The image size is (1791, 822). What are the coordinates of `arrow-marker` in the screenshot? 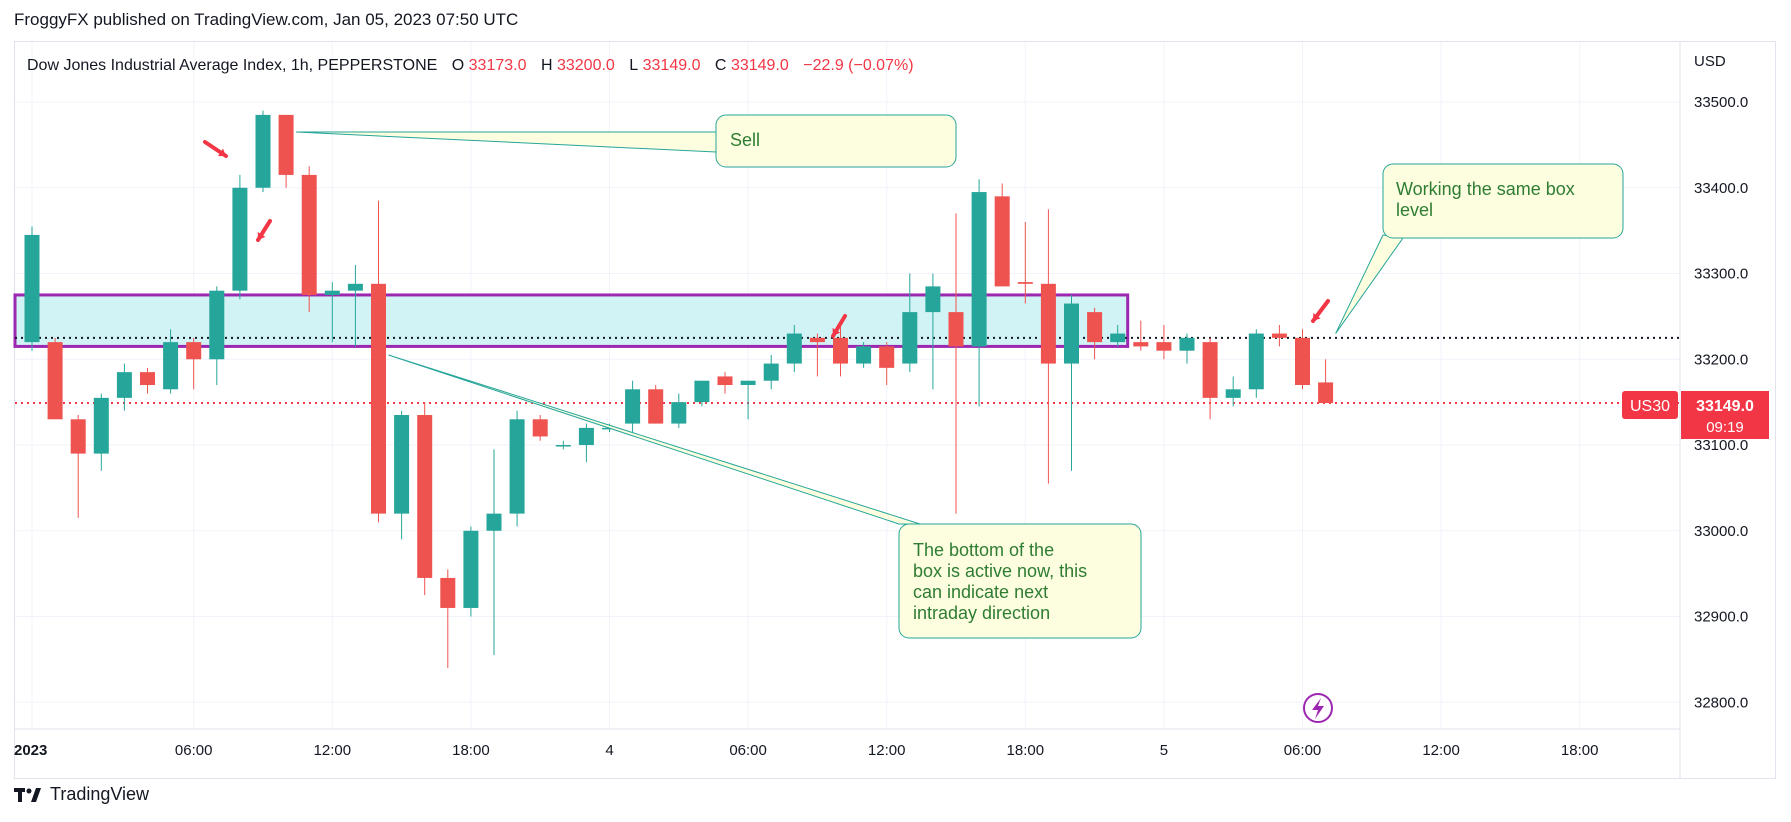 It's located at (264, 230).